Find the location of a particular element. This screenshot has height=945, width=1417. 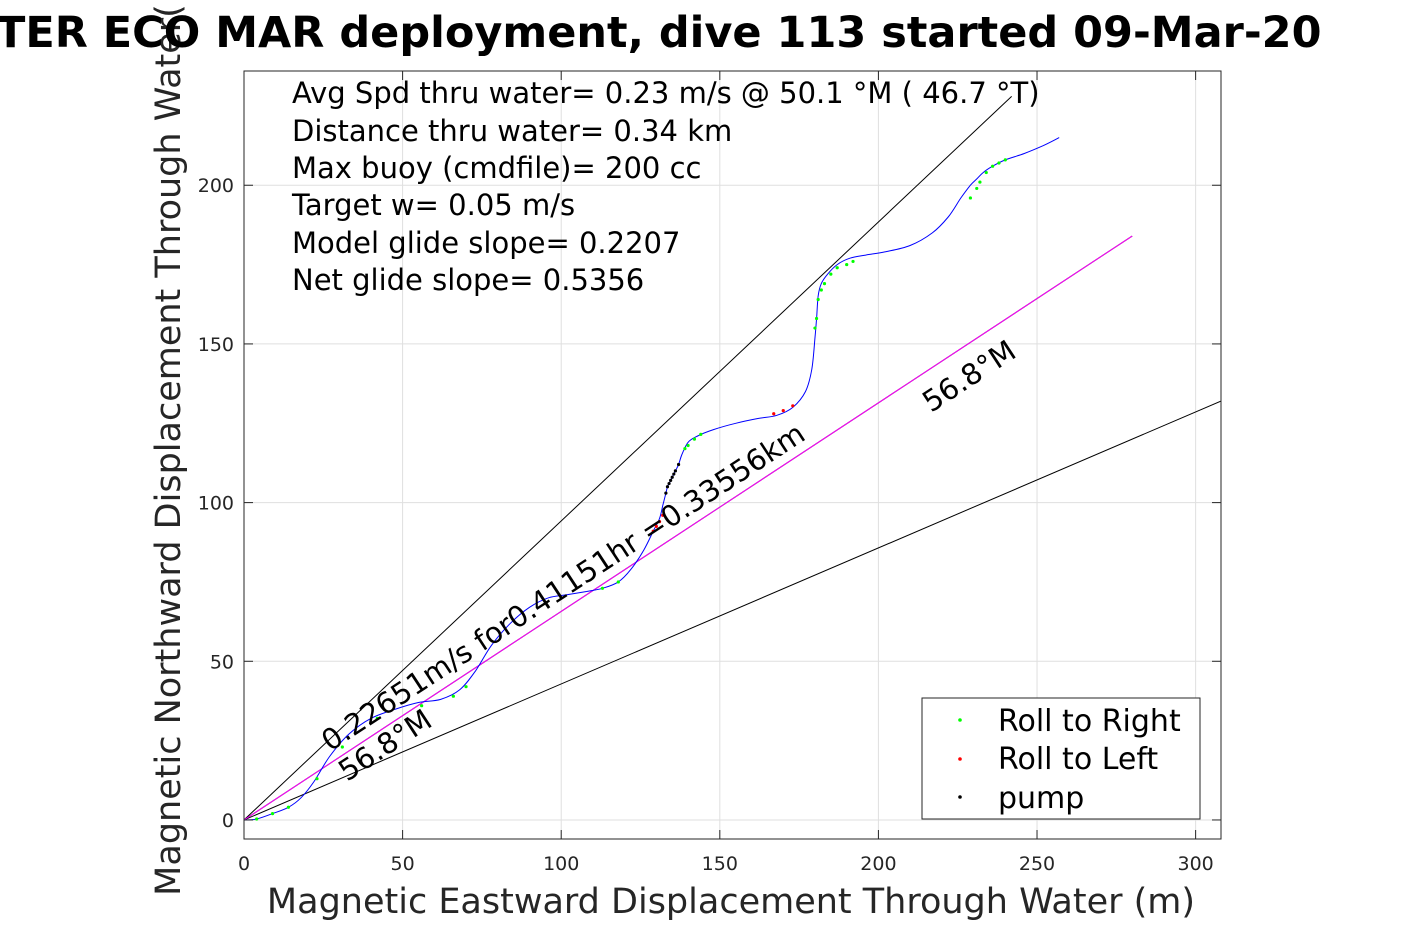

legend: Roll to Right Roll to Left pump is located at coordinates (1061, 758).